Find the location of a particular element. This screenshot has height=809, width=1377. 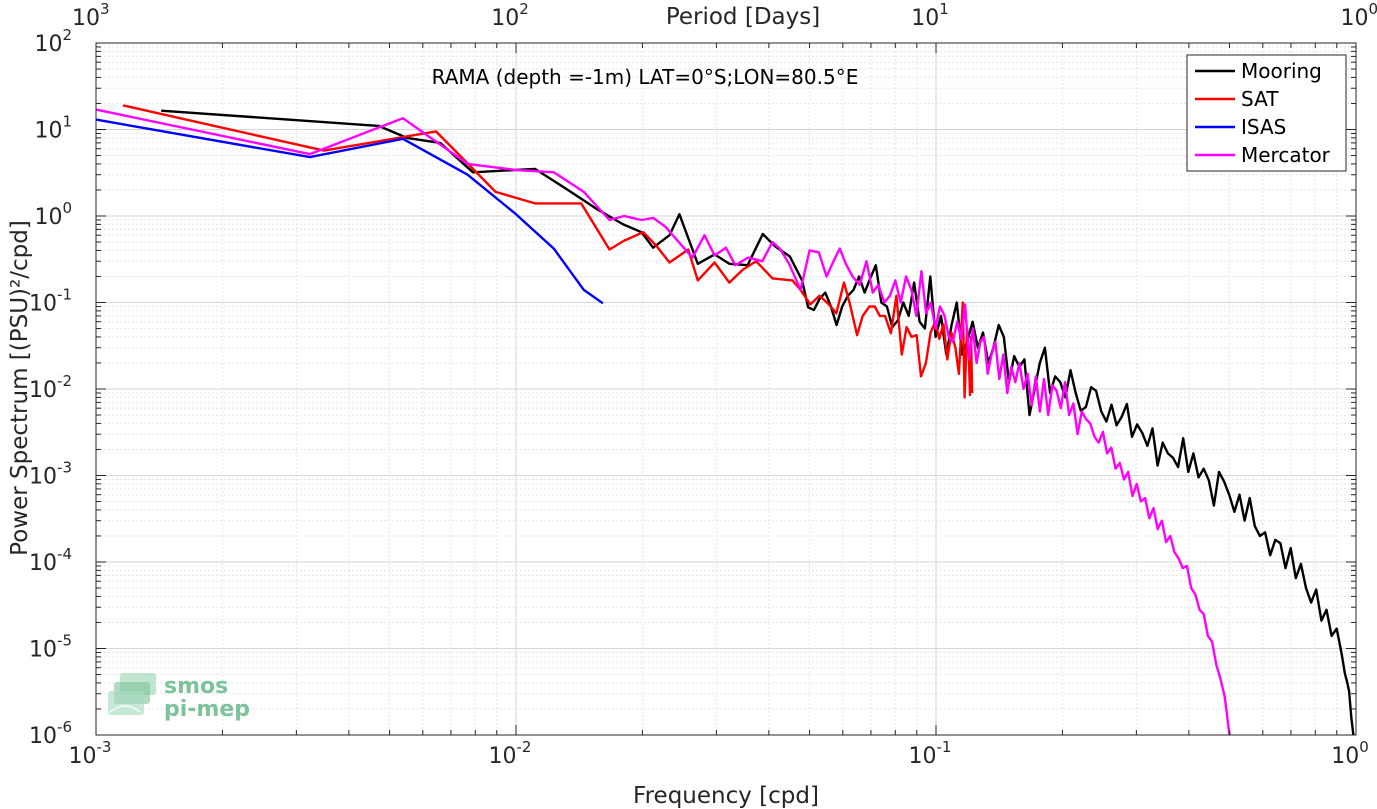

top-tick-labels: 10³ 10² 10¹ 10⁰ is located at coordinates (724, 15).